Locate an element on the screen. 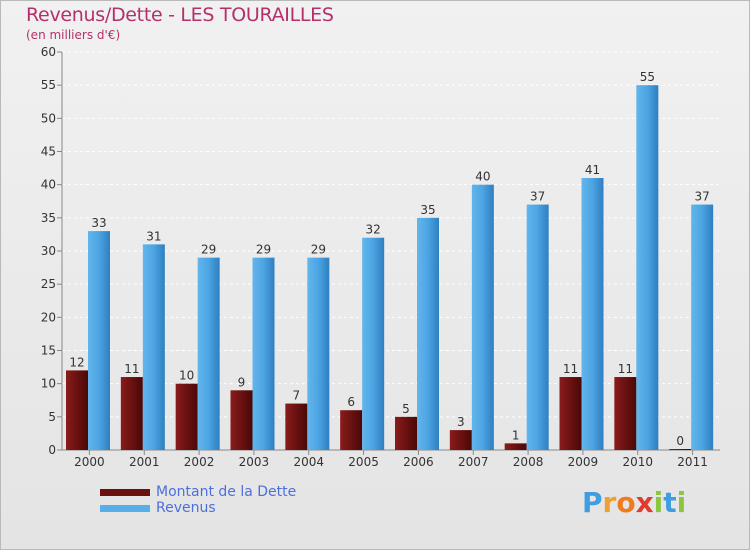 Image resolution: width=750 pixels, height=550 pixels. proxiti-logo: Proxiti is located at coordinates (634, 502).